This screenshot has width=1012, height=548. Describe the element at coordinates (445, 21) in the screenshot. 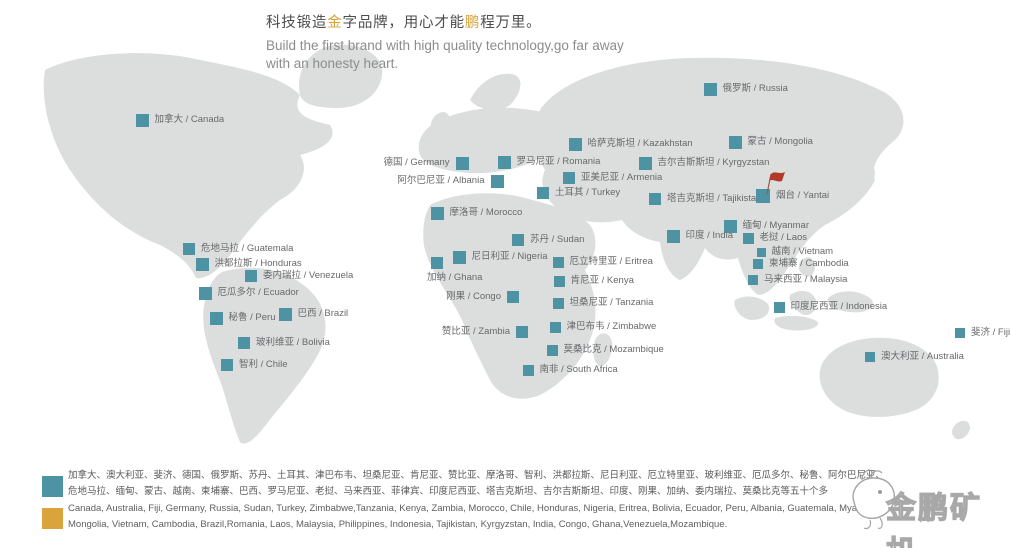

I see `slogan-chinese: 科技锻造金字品牌，用心才能鹏程万里。` at that location.